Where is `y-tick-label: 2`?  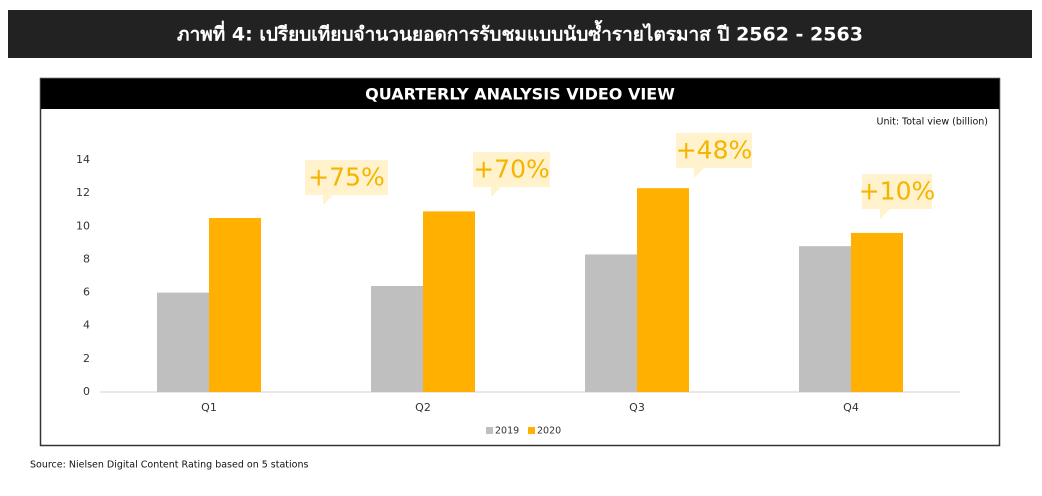 y-tick-label: 2 is located at coordinates (86, 358).